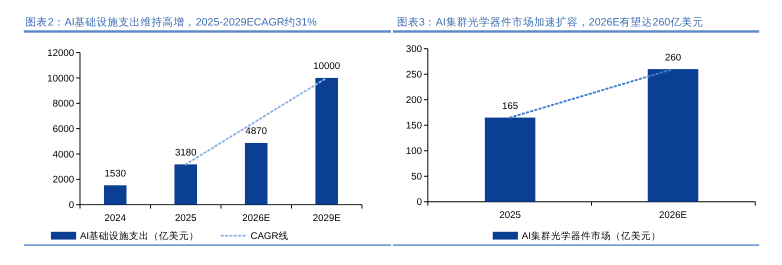 This screenshot has width=782, height=265. Describe the element at coordinates (416, 177) in the screenshot. I see `y-tick-label: 50` at that location.